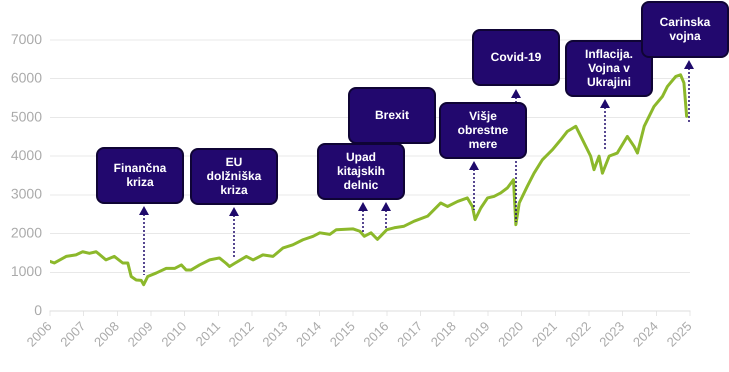  Describe the element at coordinates (26, 271) in the screenshot. I see `y-tick-label: 1000` at that location.